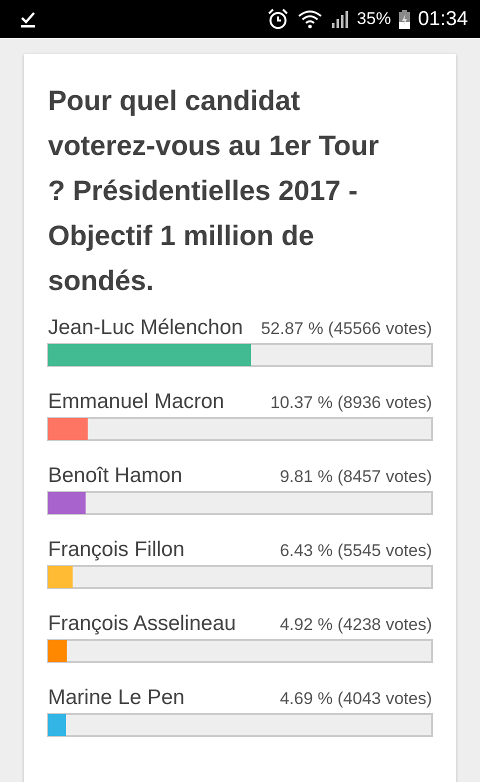  What do you see at coordinates (145, 327) in the screenshot?
I see `y-tick-label: Jean-Luc Mélenchon` at bounding box center [145, 327].